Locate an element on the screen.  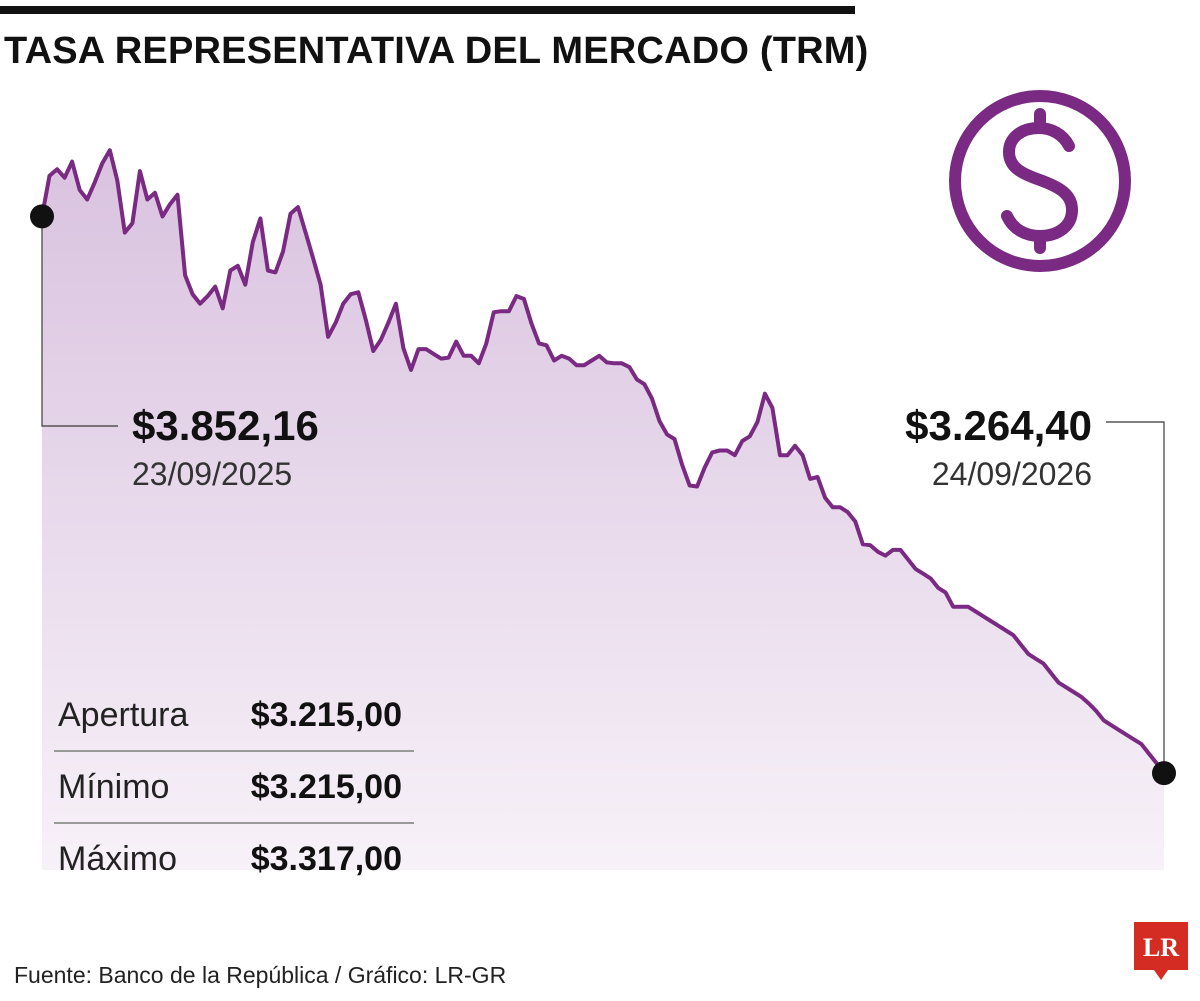
end-value-label: $3.264,40 is located at coordinates (998, 425).